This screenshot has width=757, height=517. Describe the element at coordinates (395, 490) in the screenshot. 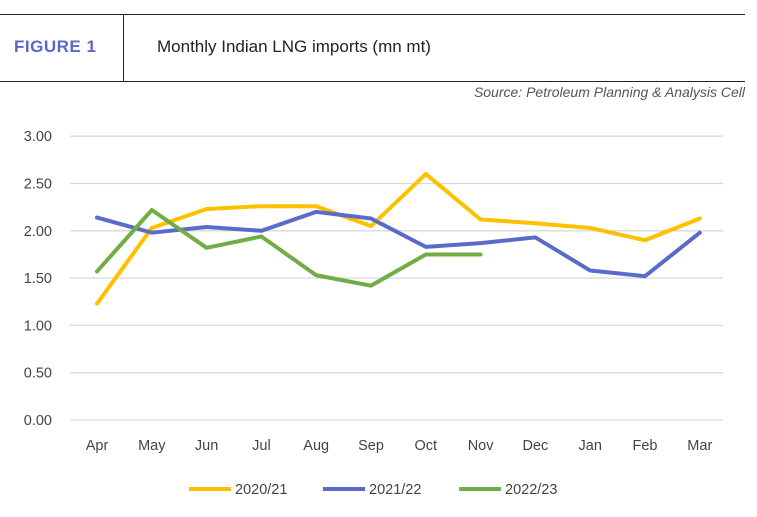

I see `legend-label: 2021/22` at that location.